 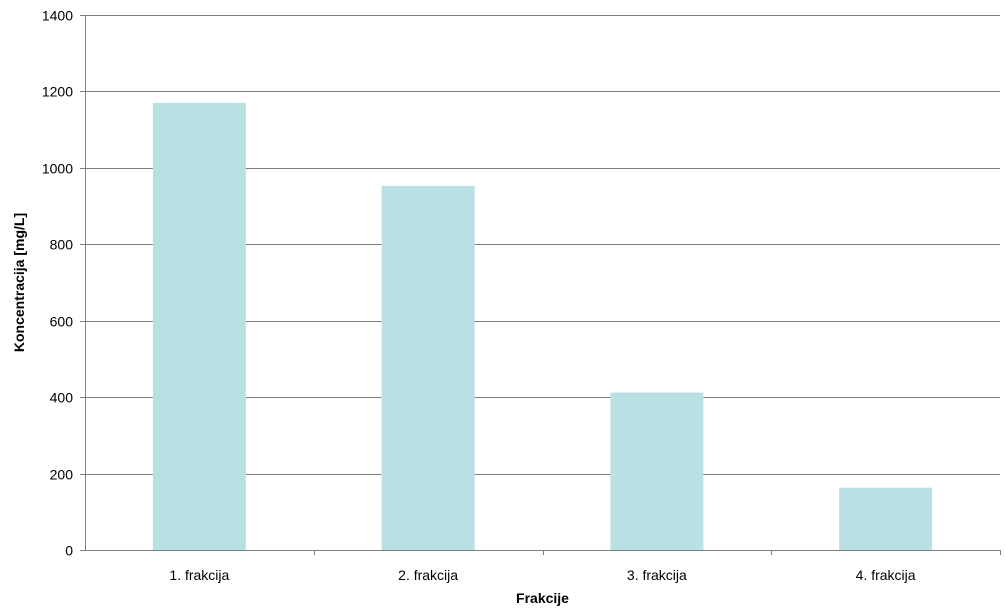 What do you see at coordinates (57, 92) in the screenshot?
I see `y-tick-label: 1200` at bounding box center [57, 92].